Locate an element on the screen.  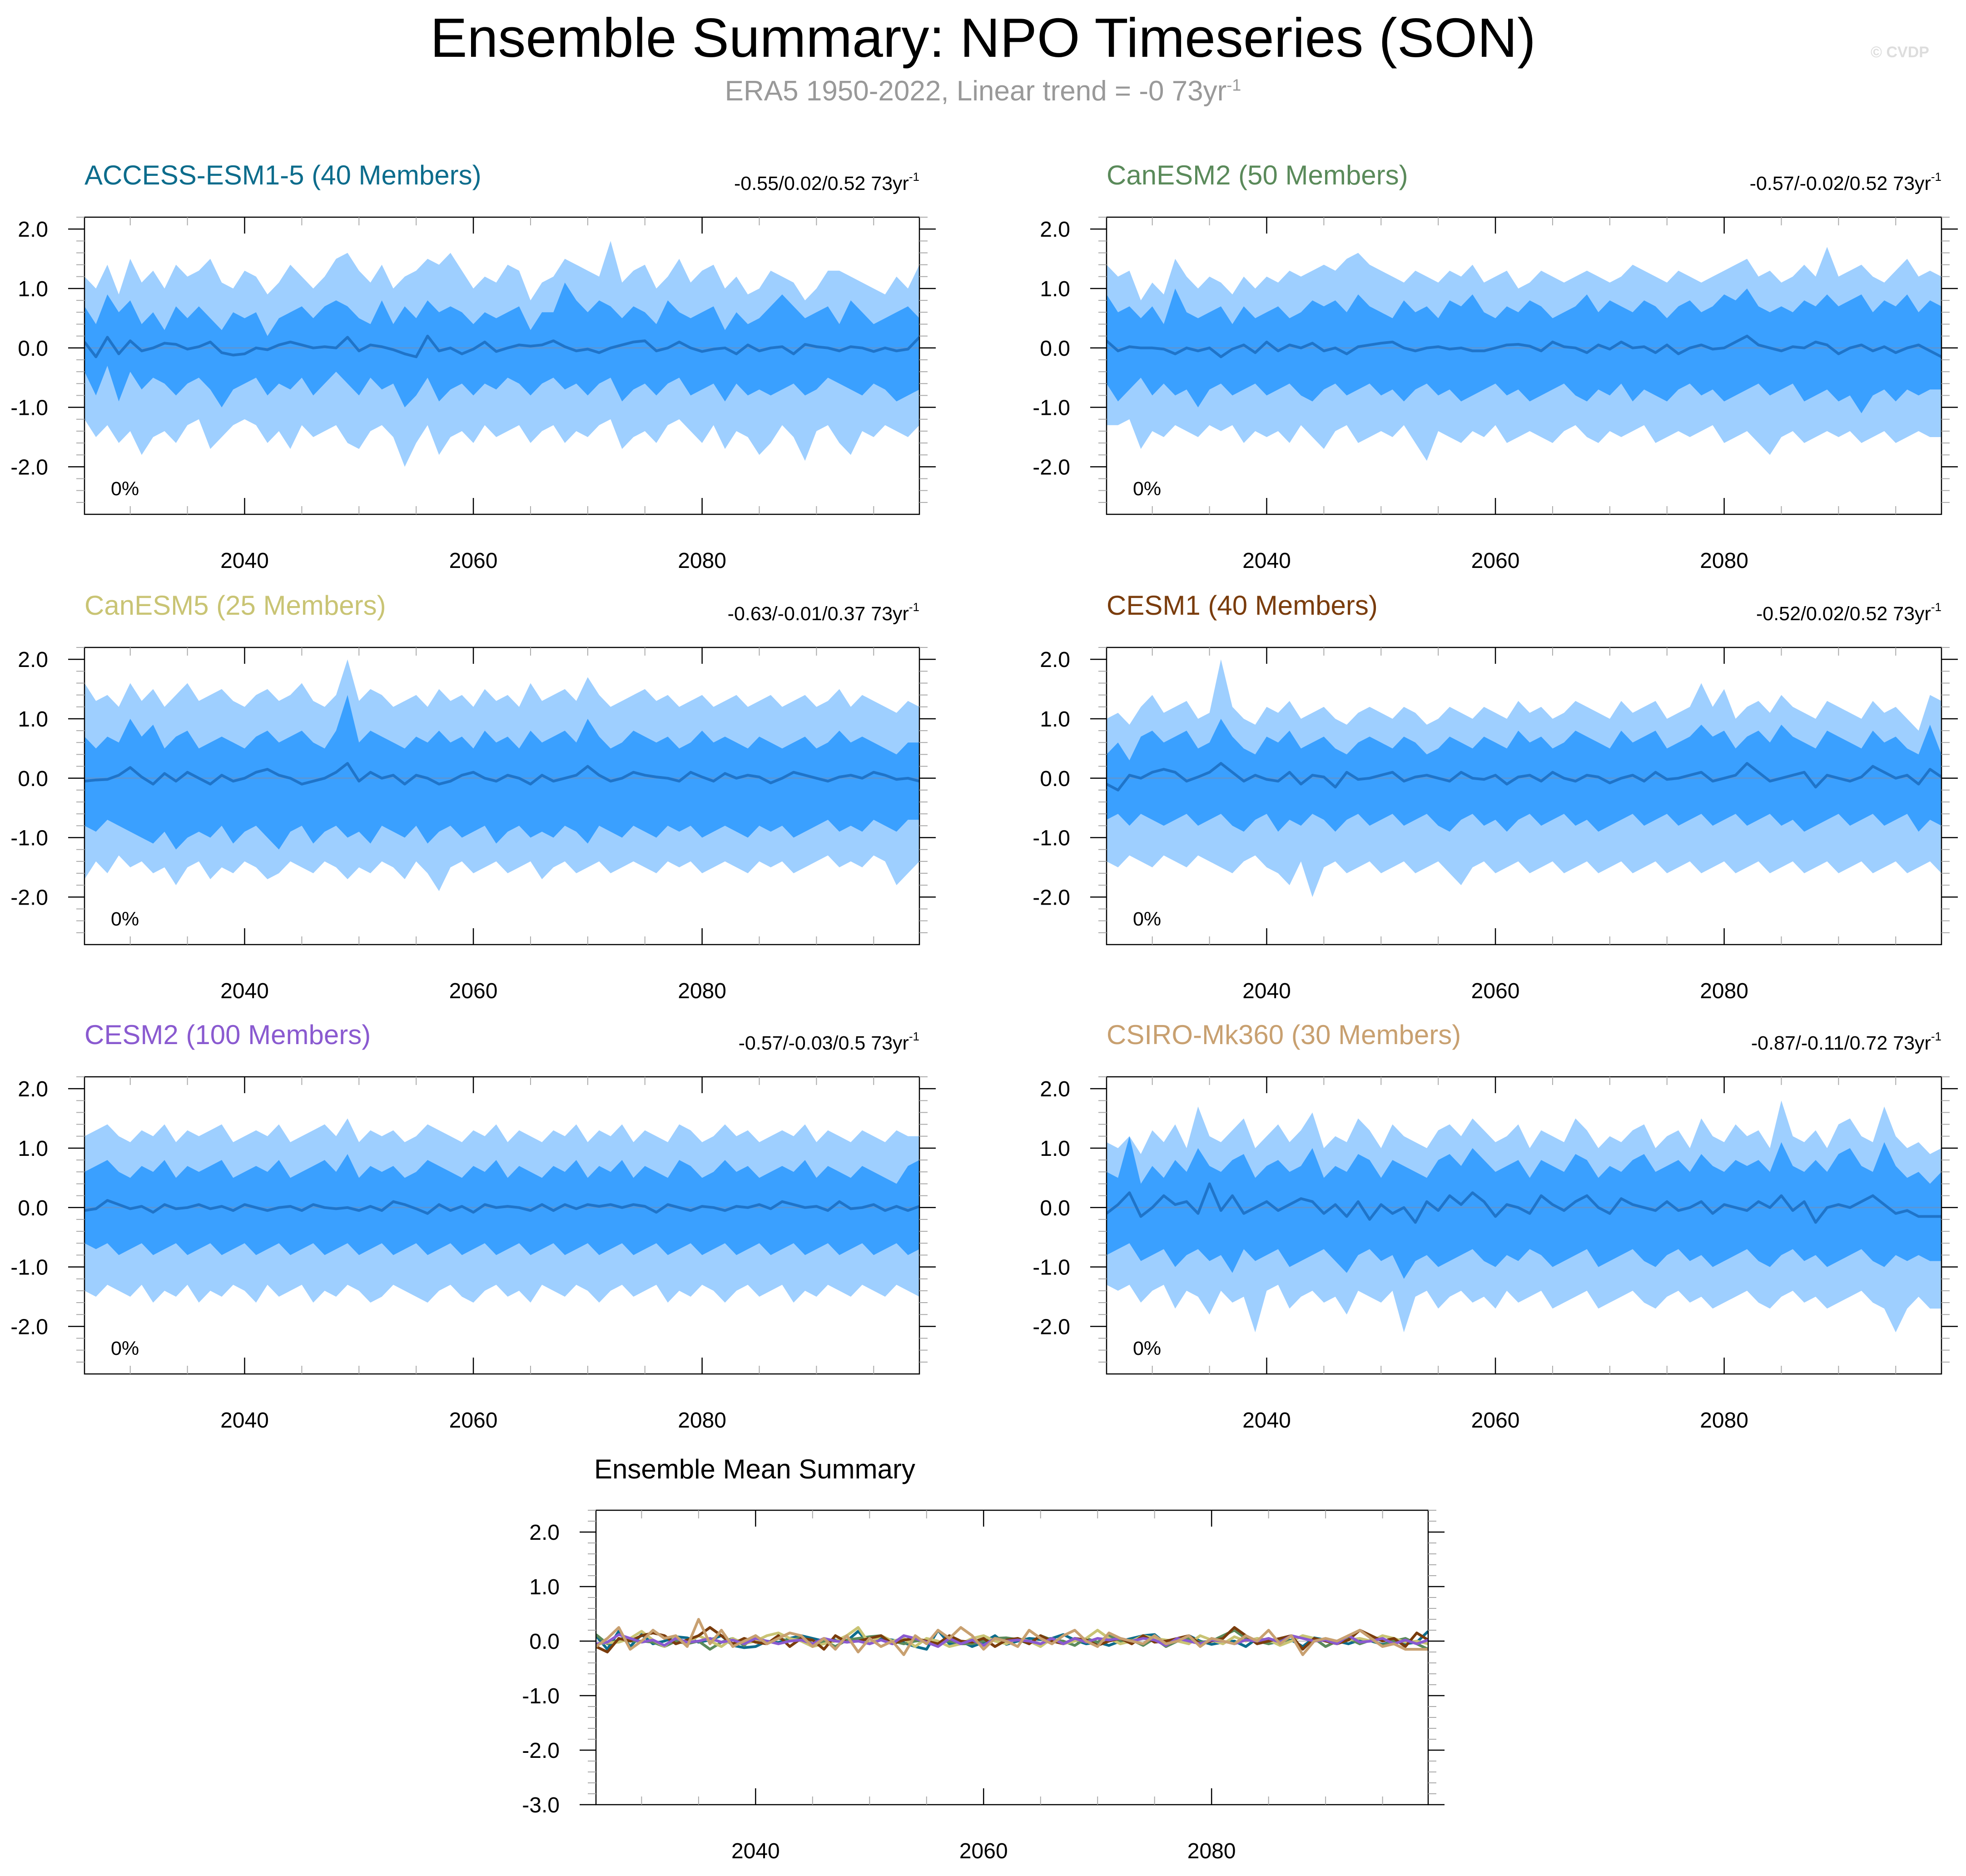
subtitle-superscript: -1 is located at coordinates (1233, 85).